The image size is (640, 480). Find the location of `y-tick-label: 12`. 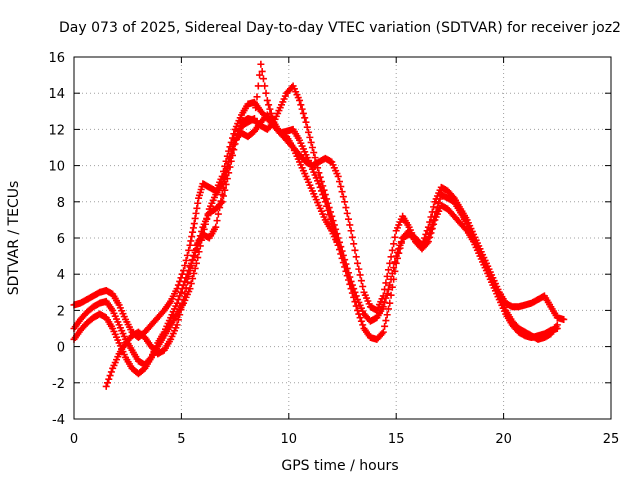

y-tick-label: 12 is located at coordinates (56, 130).